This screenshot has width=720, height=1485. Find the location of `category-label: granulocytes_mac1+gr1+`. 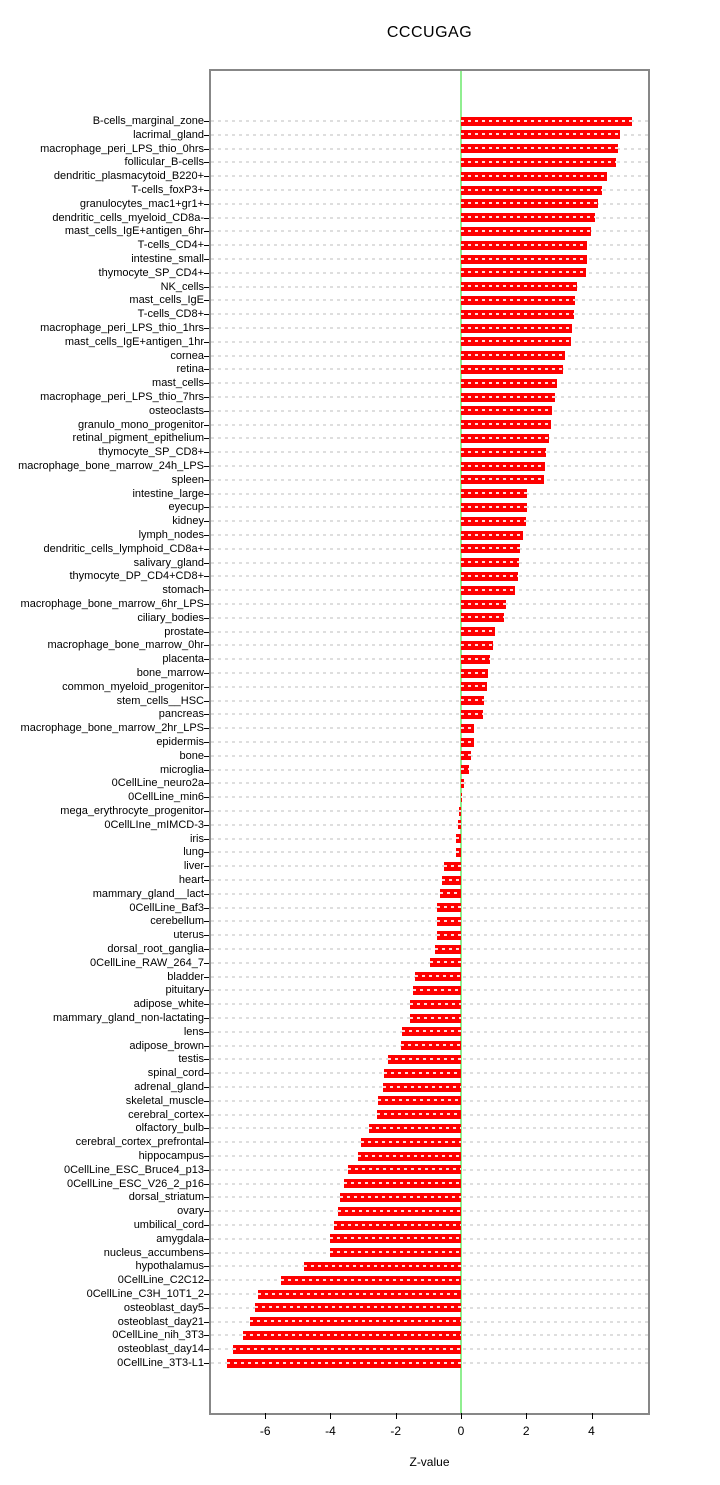

category-label: granulocytes_mac1+gr1+ is located at coordinates (141, 203).